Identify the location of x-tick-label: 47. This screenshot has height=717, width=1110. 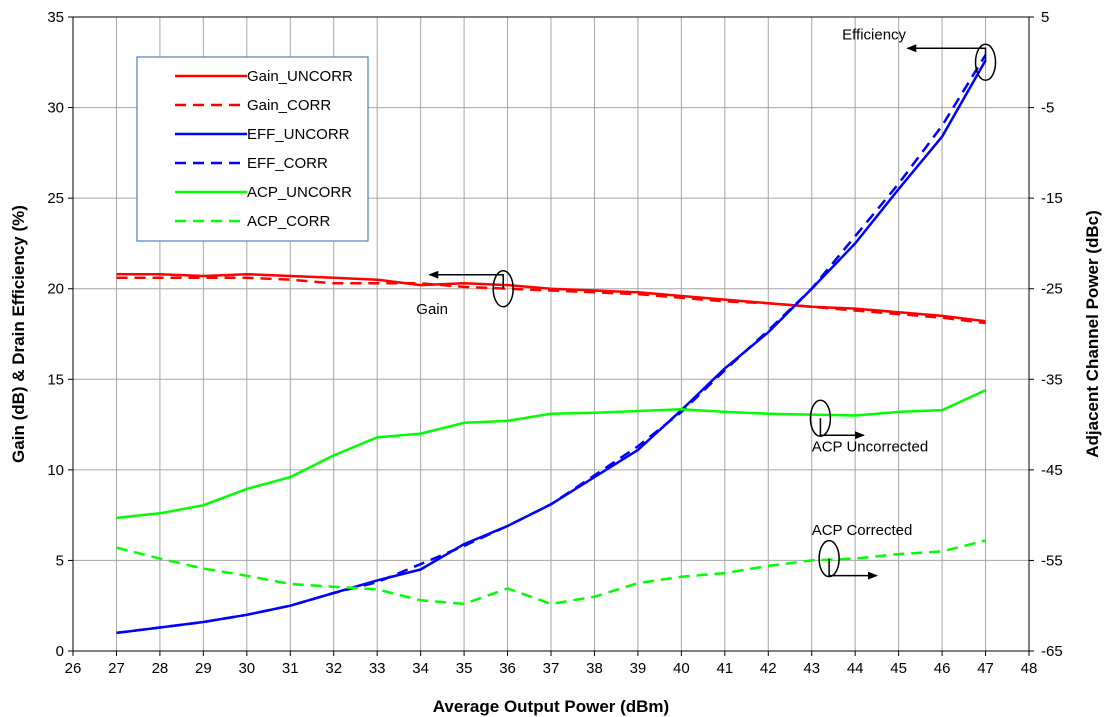
(985, 668).